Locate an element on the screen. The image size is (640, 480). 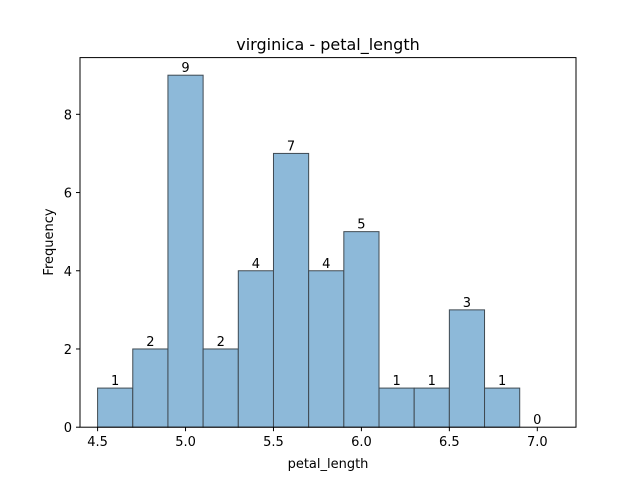
y-tick-label: 4 is located at coordinates (68, 272).